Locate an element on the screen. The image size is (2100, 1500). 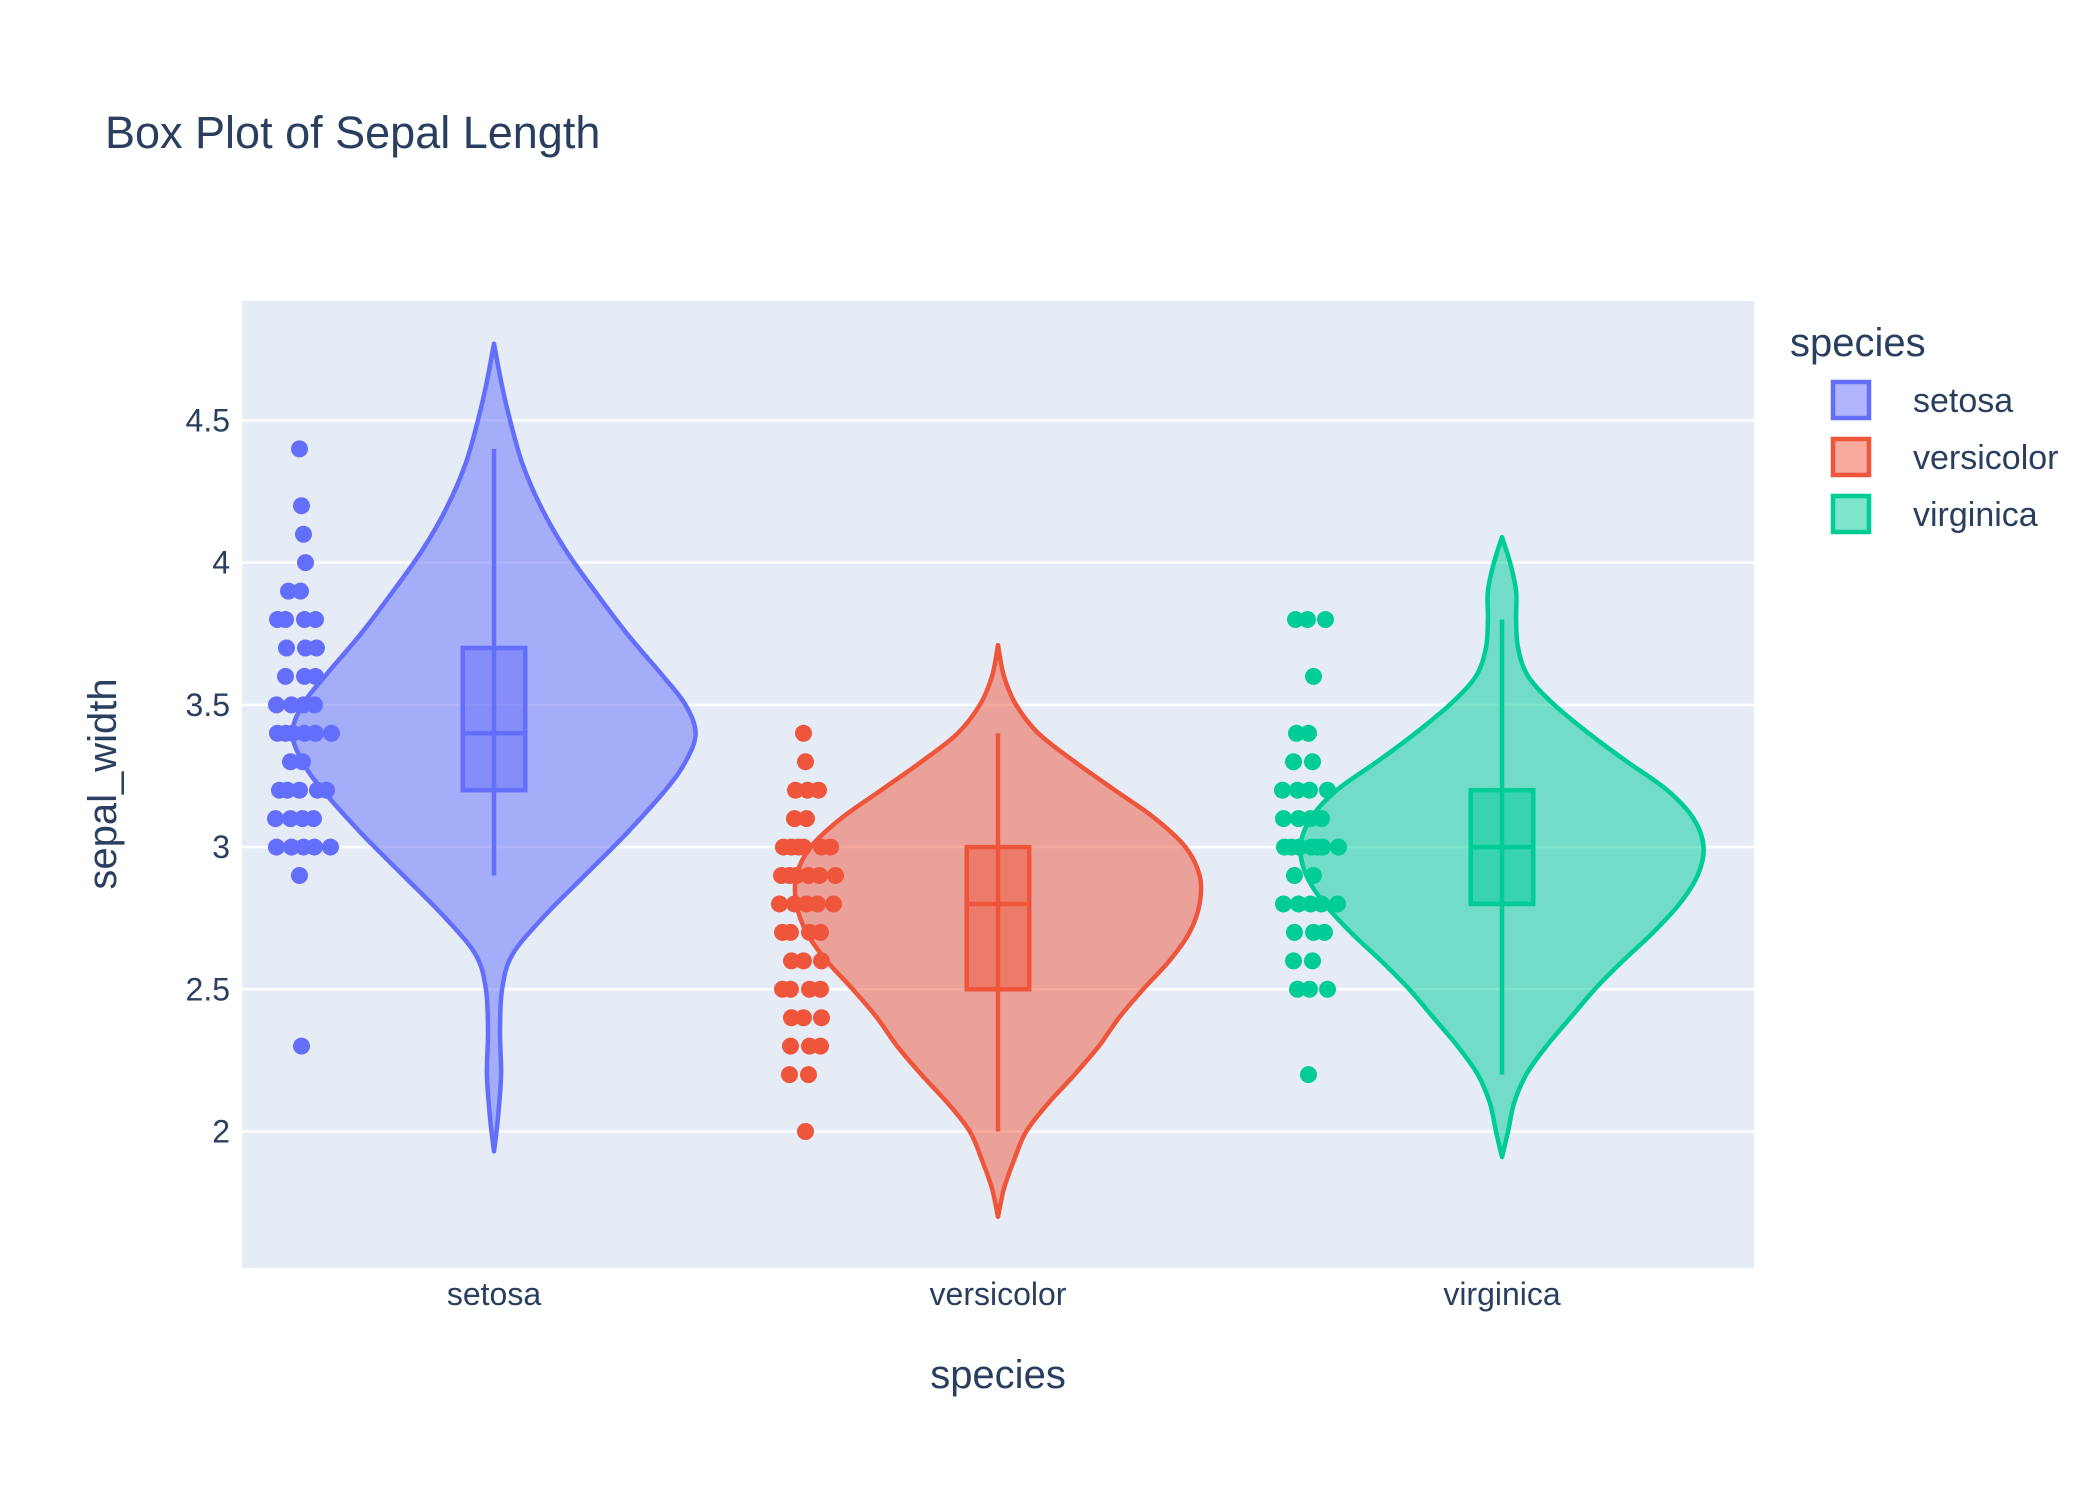
violin-versicolor is located at coordinates (987, 931).